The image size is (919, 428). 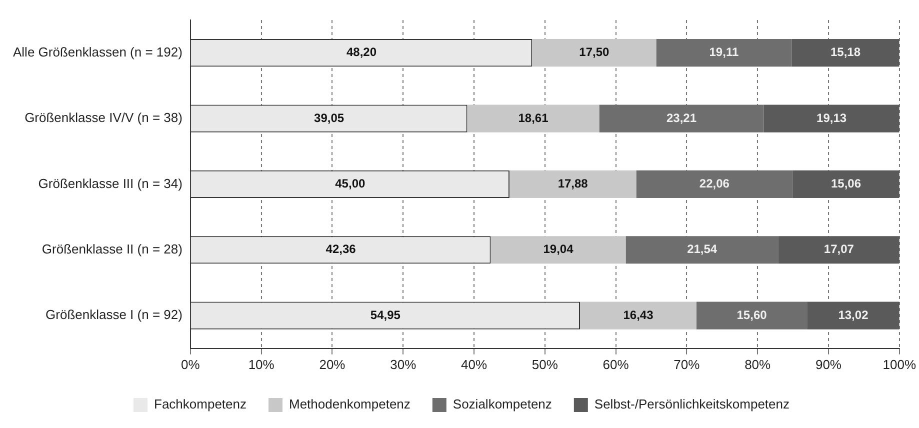 What do you see at coordinates (190, 364) in the screenshot?
I see `x-tick-label: 0%` at bounding box center [190, 364].